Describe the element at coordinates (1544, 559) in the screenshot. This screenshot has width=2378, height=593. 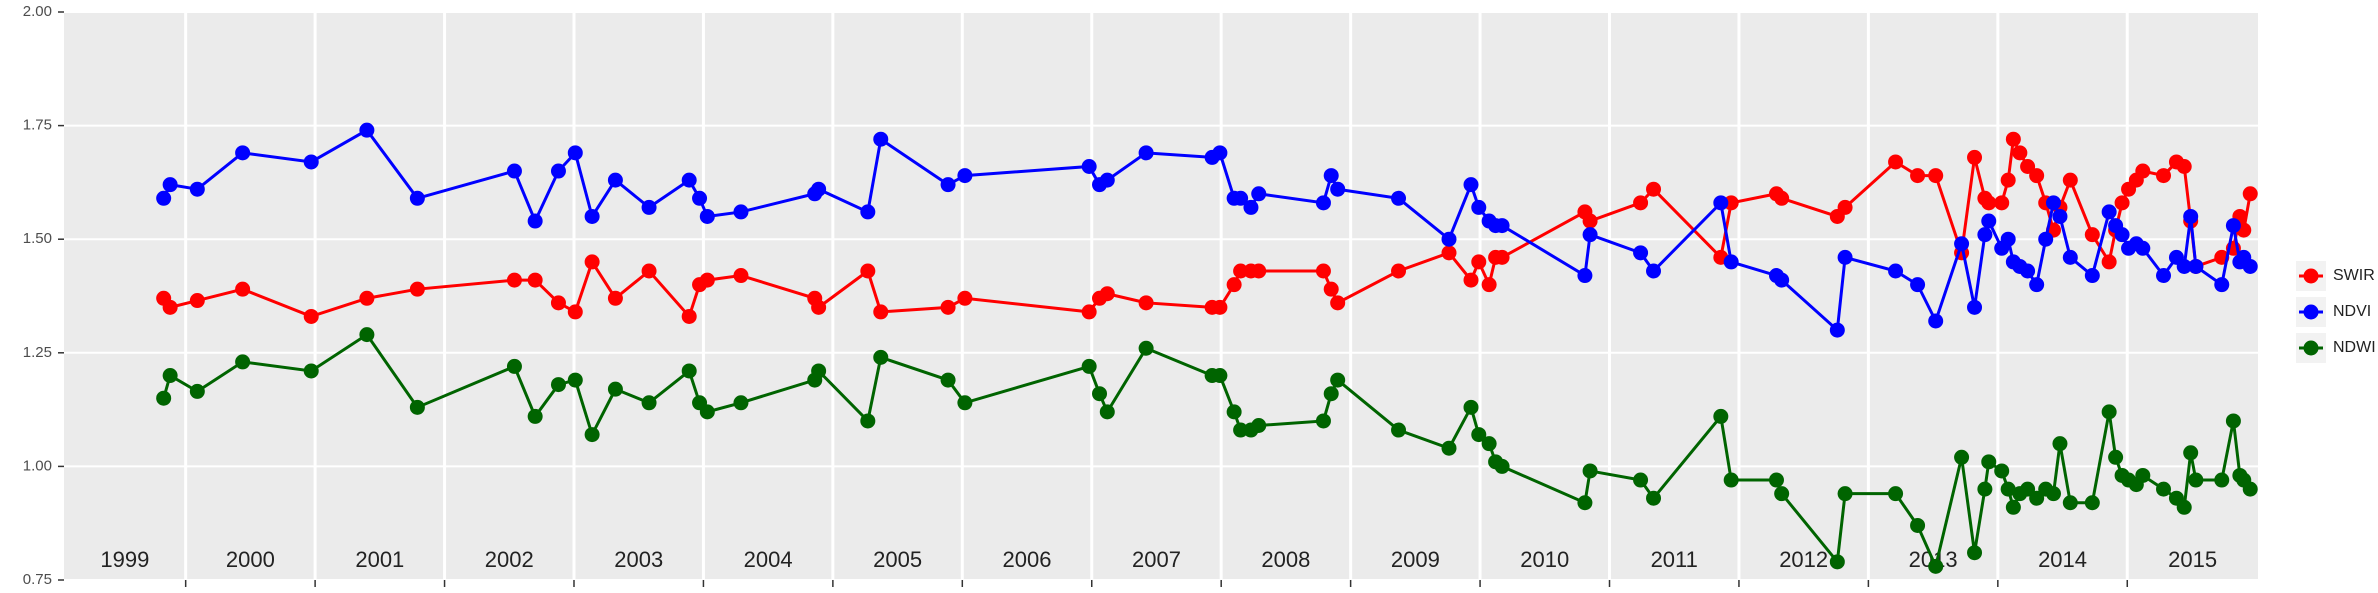
I see `year-label: 2010` at that location.